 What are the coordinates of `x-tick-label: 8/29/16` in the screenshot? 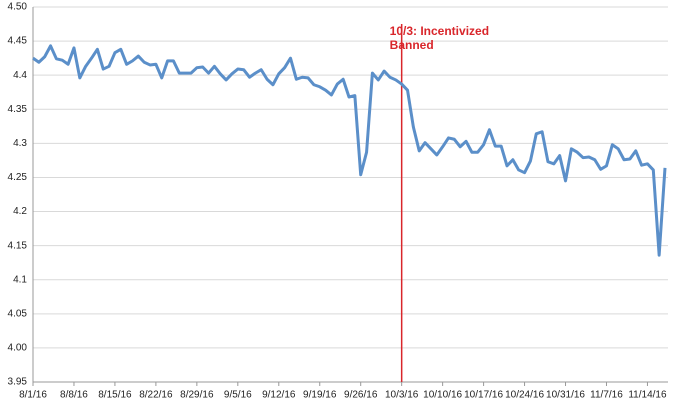 It's located at (197, 395).